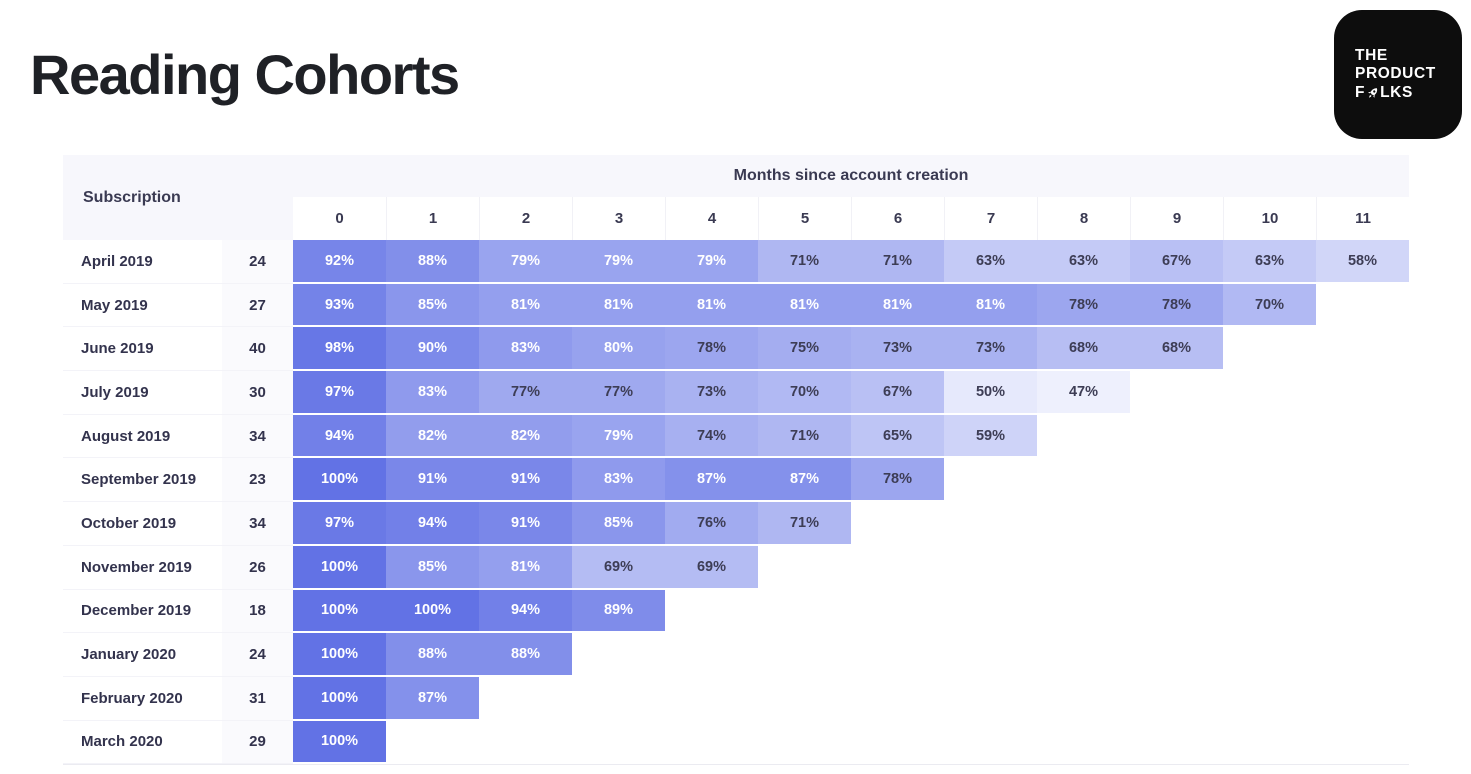 The image size is (1471, 774). I want to click on month-column-header: 10, so click(1269, 218).